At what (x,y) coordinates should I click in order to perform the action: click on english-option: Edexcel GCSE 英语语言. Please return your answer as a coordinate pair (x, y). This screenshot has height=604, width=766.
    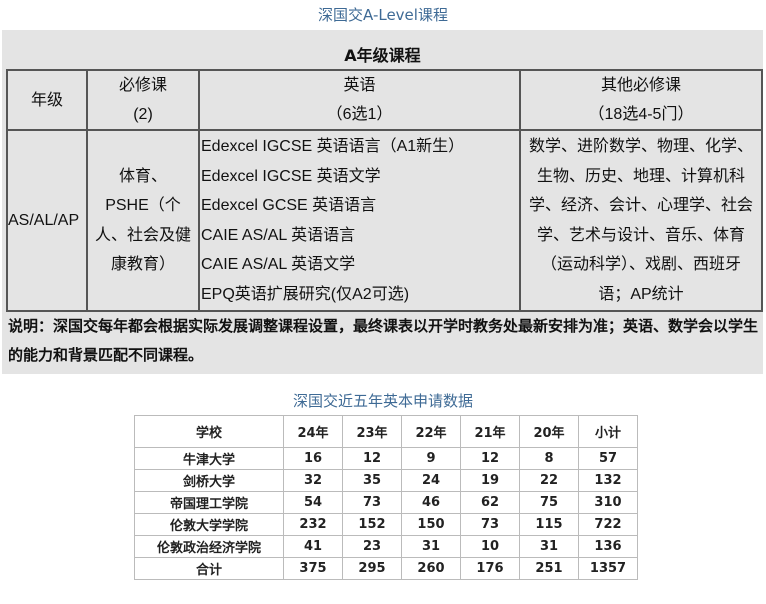
    Looking at the image, I should click on (289, 205).